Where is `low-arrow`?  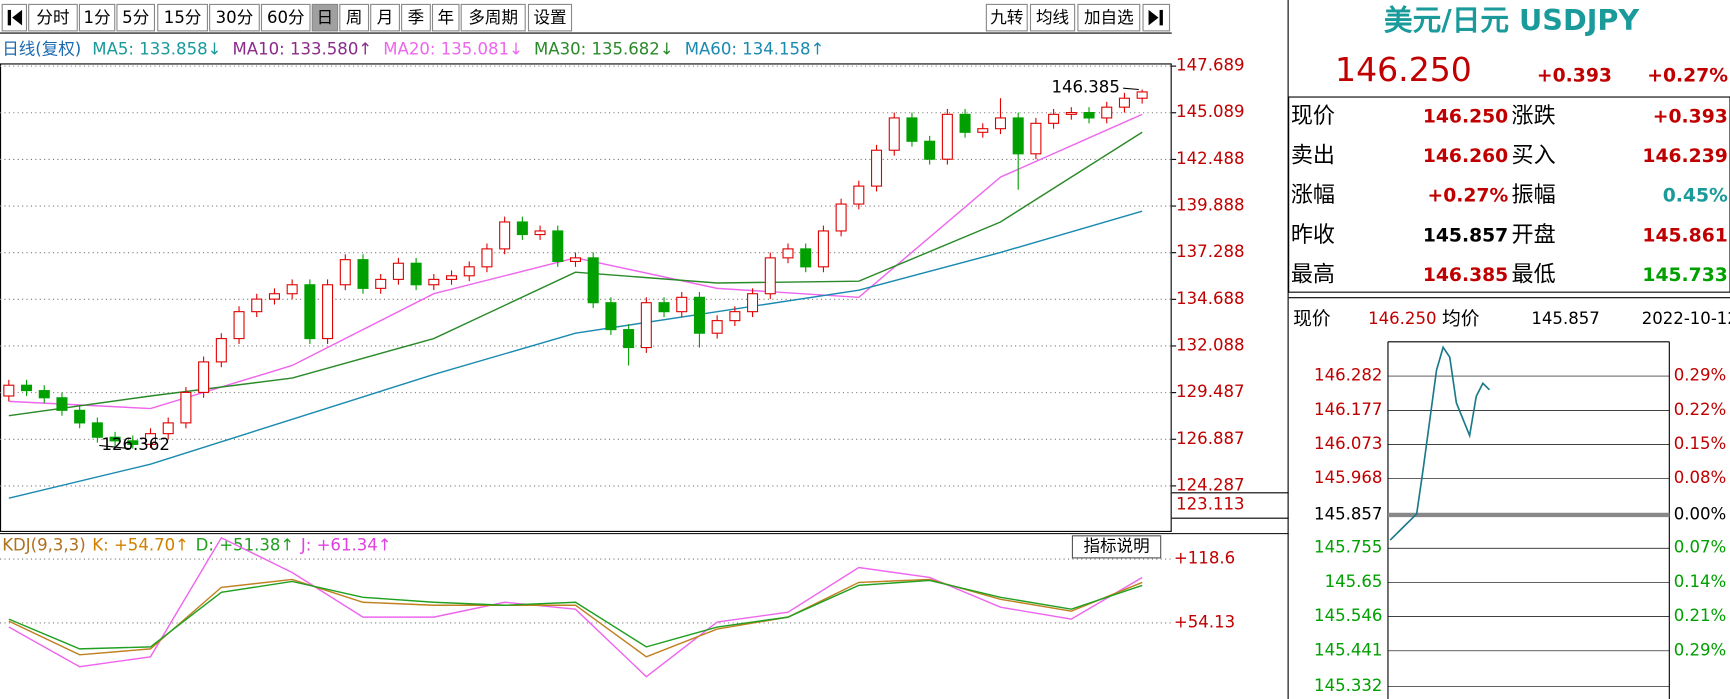 low-arrow is located at coordinates (115, 447).